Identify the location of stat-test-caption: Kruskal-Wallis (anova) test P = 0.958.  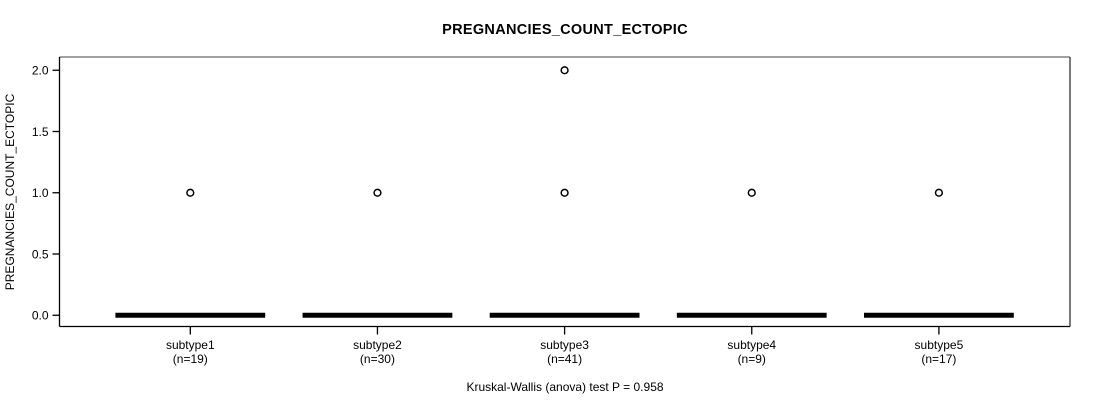
(564, 387).